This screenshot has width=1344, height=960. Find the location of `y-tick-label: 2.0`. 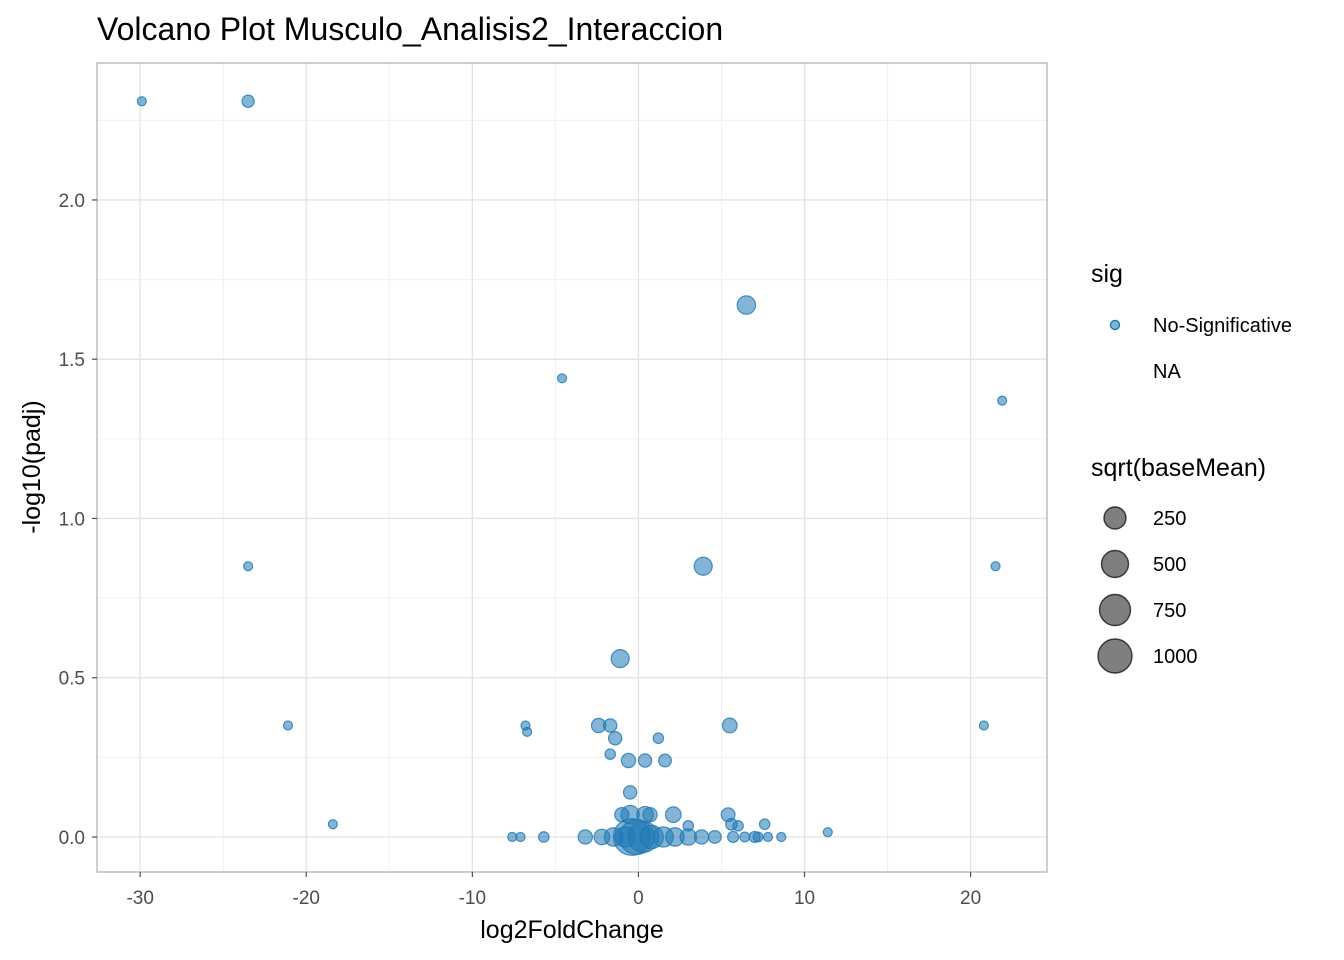

y-tick-label: 2.0 is located at coordinates (72, 201).